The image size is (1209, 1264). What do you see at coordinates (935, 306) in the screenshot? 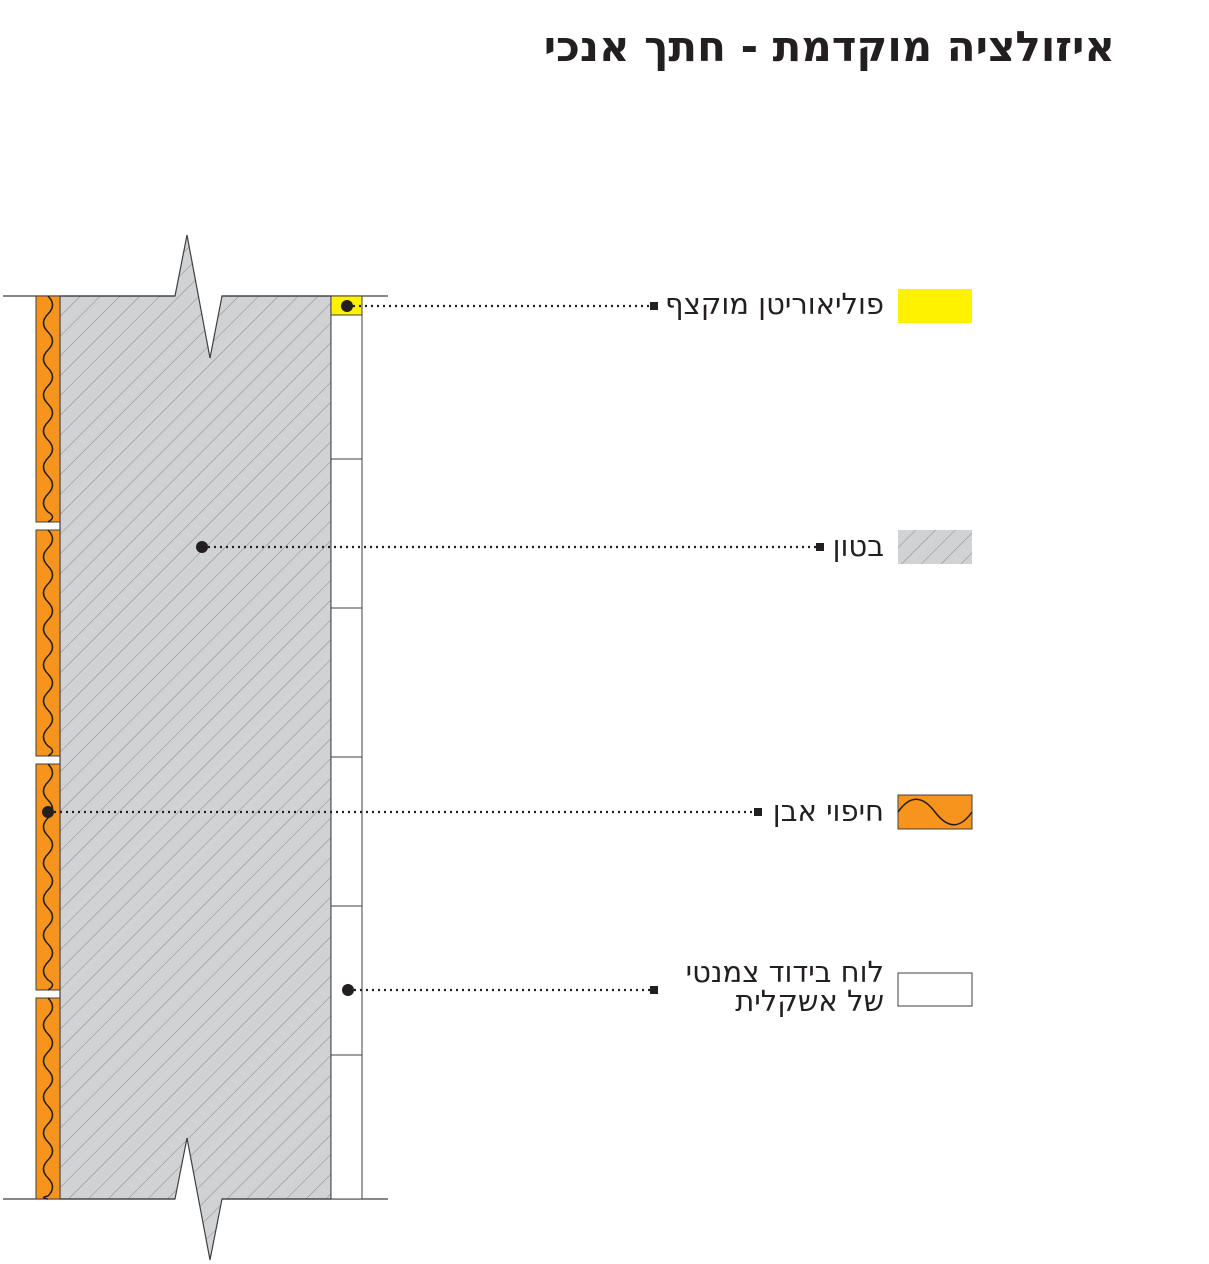
I see `legend-swatch-polyurethane` at bounding box center [935, 306].